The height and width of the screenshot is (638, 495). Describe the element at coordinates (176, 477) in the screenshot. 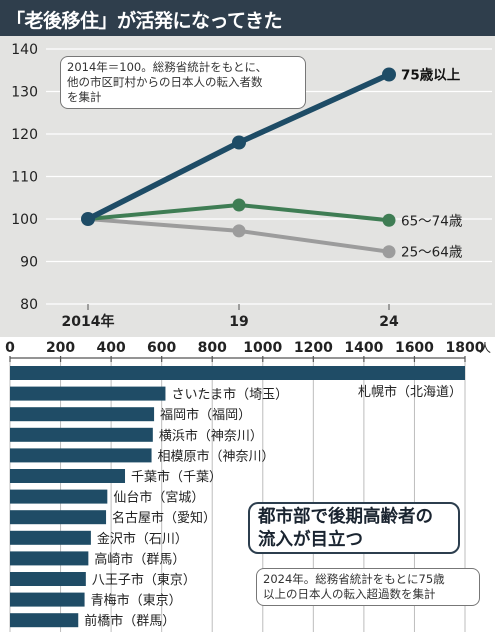

I see `bar-category-label: 千葉市（千葉）` at that location.